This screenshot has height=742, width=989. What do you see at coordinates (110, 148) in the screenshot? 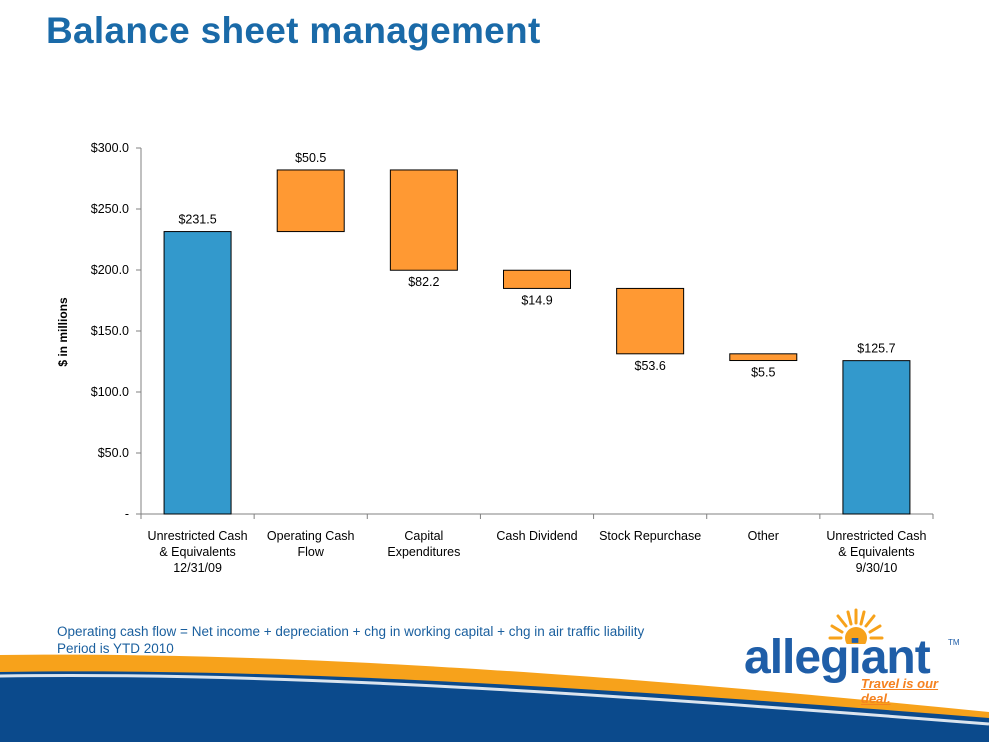
I see `y-tick-label: $300.0` at bounding box center [110, 148].